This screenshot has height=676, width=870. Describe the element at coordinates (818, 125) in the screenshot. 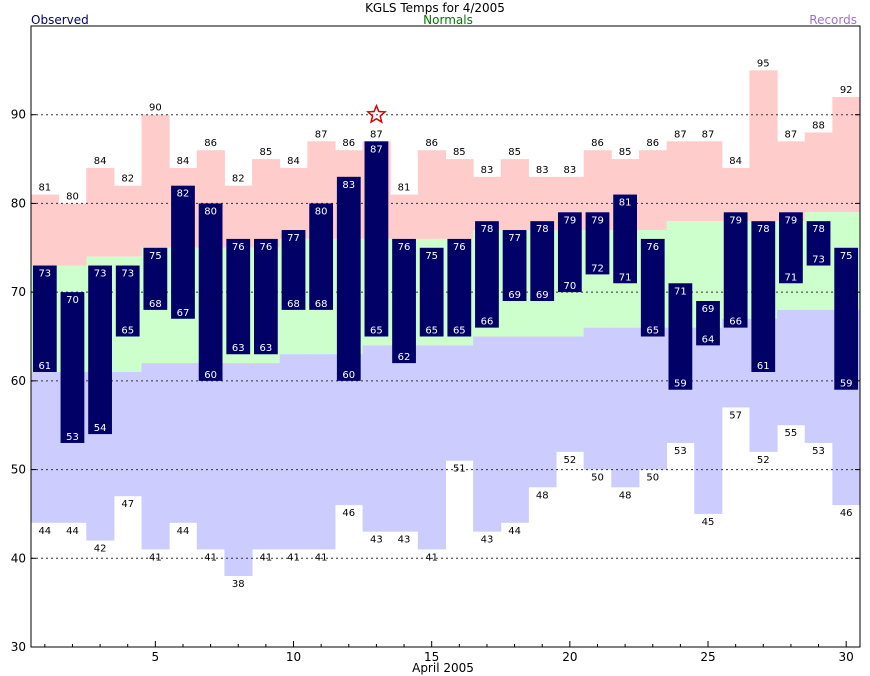

I see `record-high-label: 88` at that location.